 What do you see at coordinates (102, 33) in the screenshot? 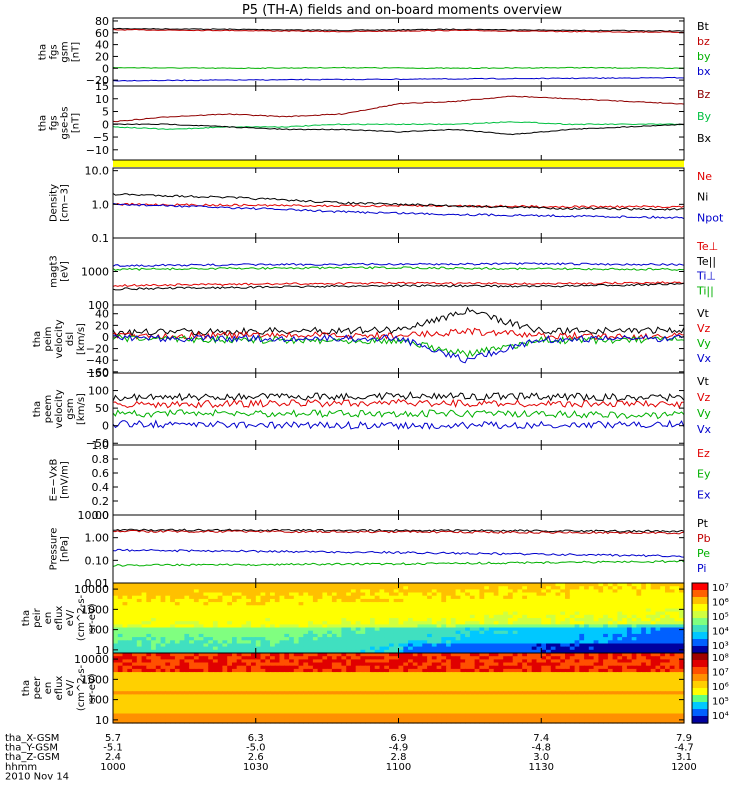
I see `y-tick-label: 60` at bounding box center [102, 33].